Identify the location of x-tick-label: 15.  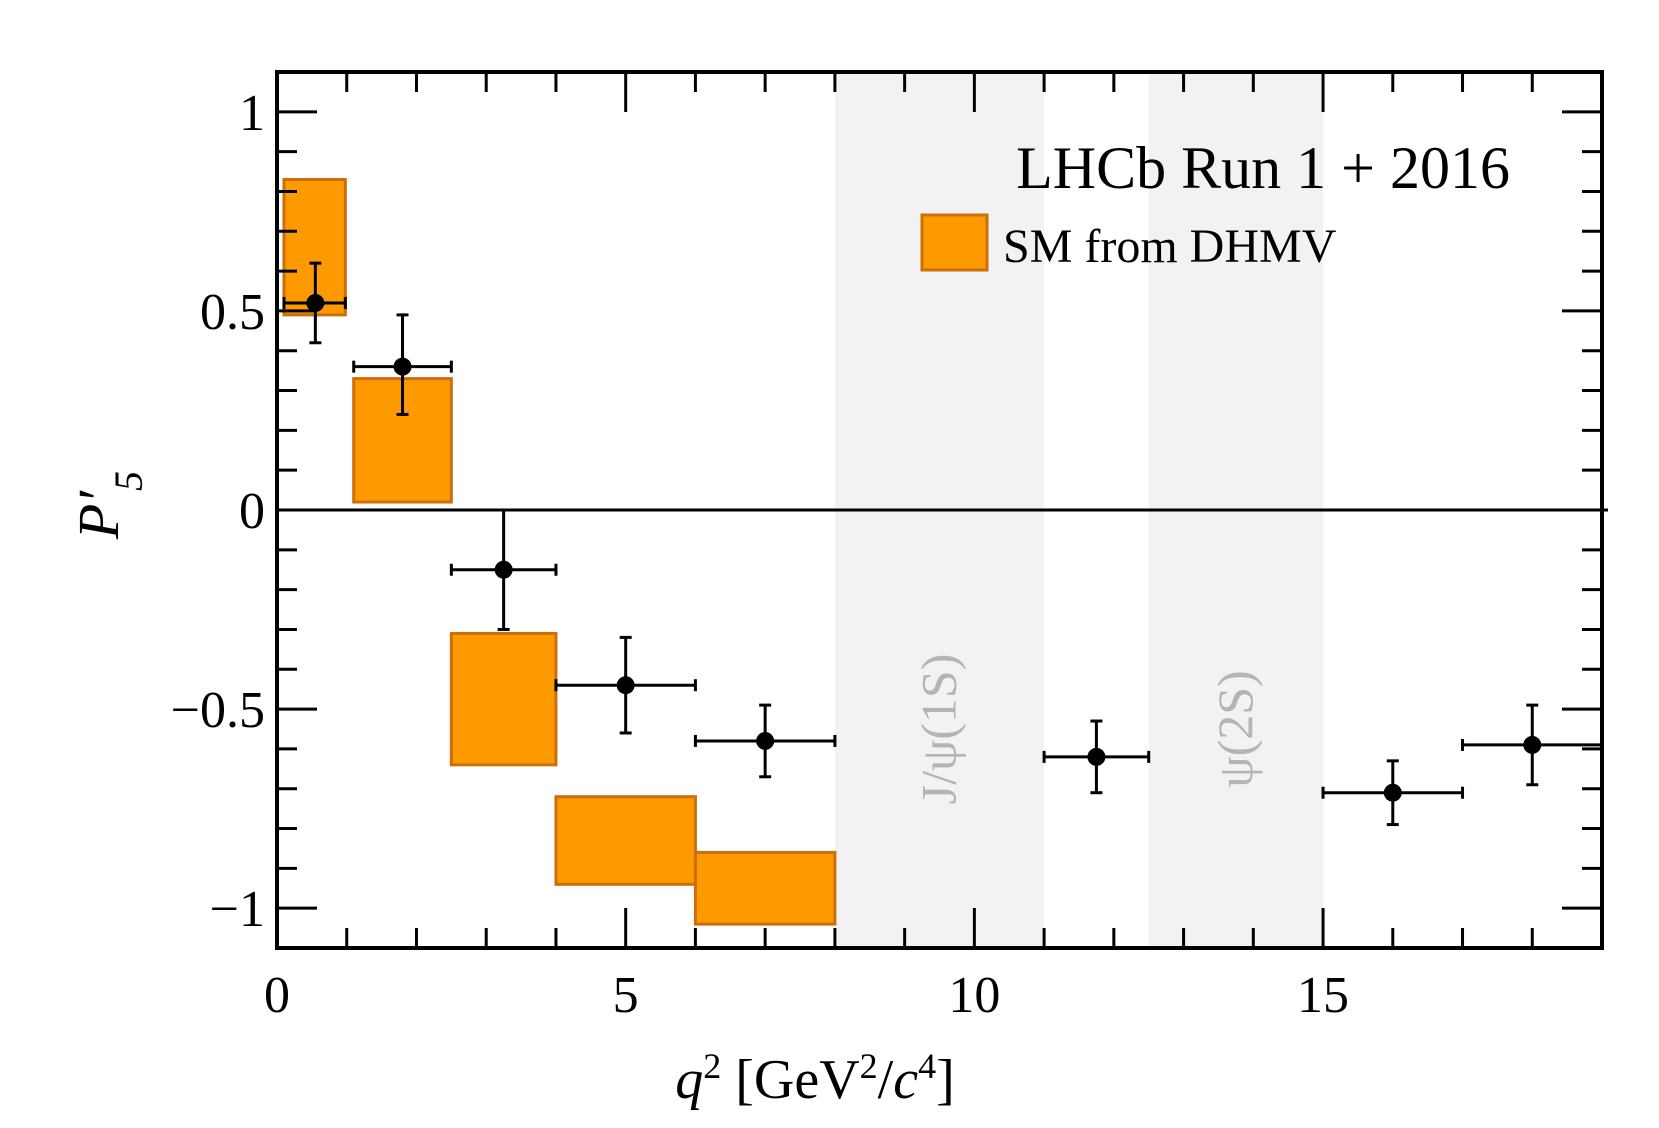
(1323, 995).